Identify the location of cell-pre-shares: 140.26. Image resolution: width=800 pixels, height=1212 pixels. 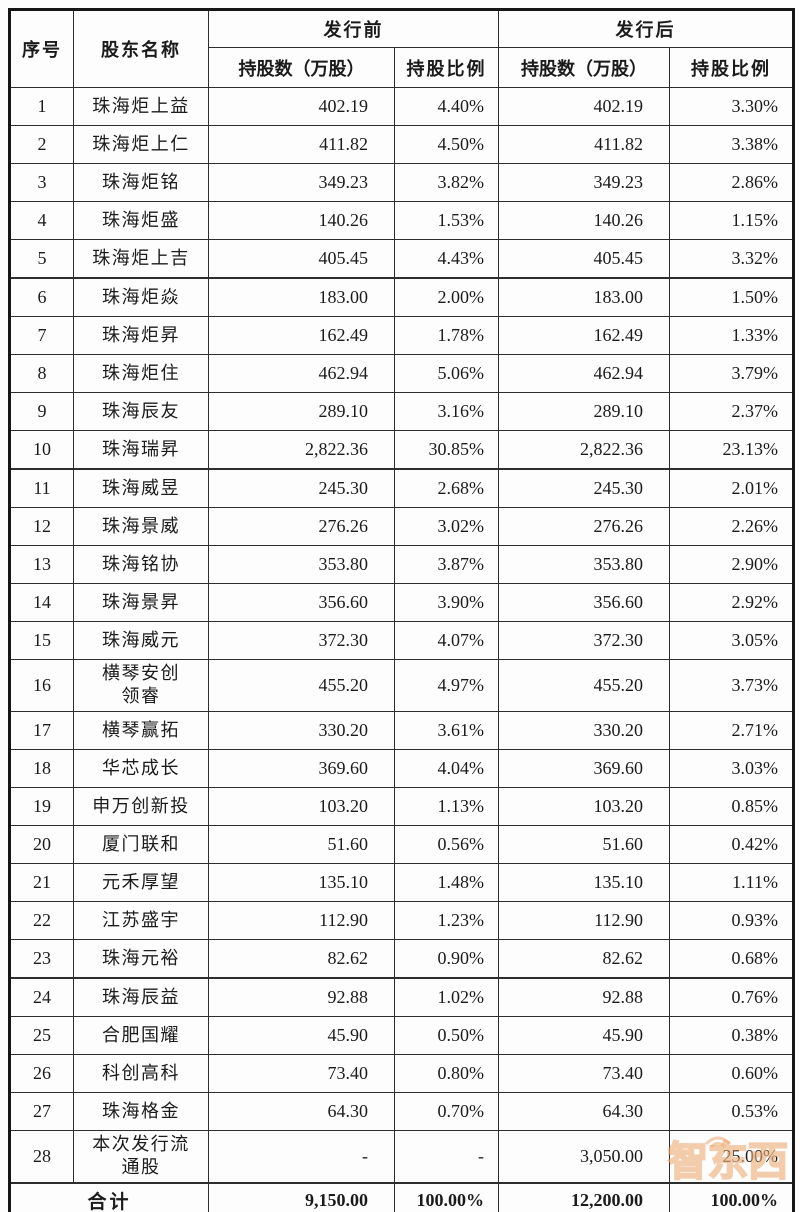
(301, 220).